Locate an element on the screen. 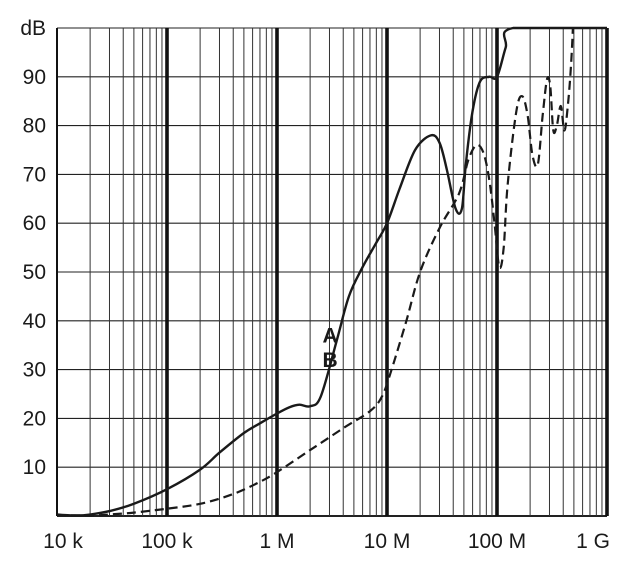 The width and height of the screenshot is (631, 568). annotations: A B is located at coordinates (330, 347).